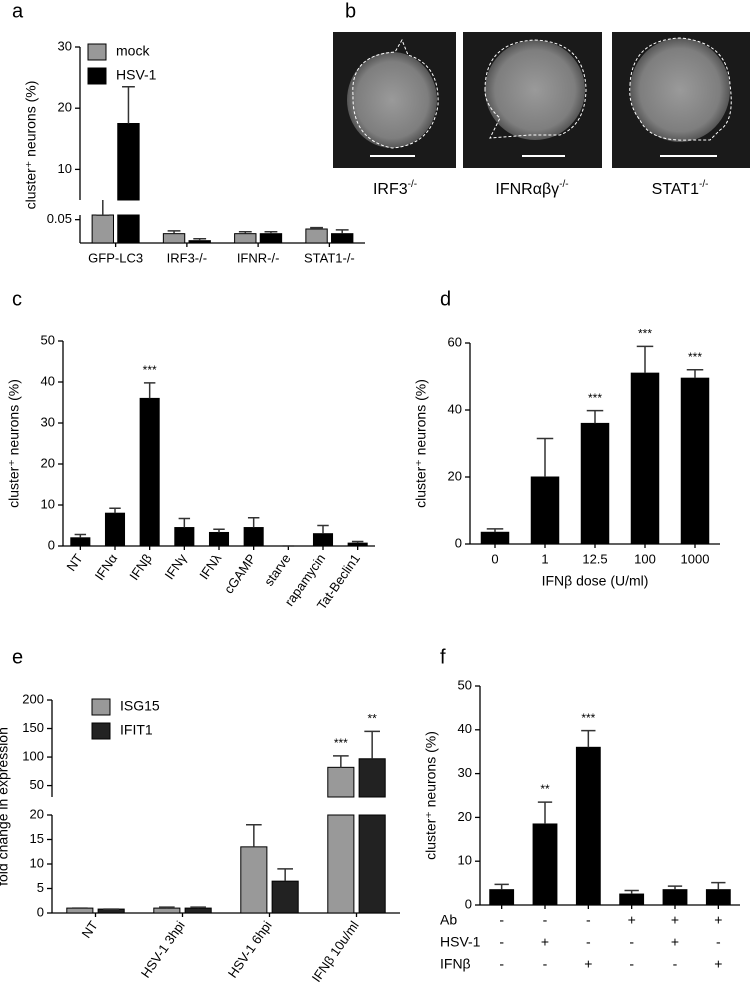 The width and height of the screenshot is (750, 990). Describe the element at coordinates (97, 52) in the screenshot. I see `legend-swatch` at that location.